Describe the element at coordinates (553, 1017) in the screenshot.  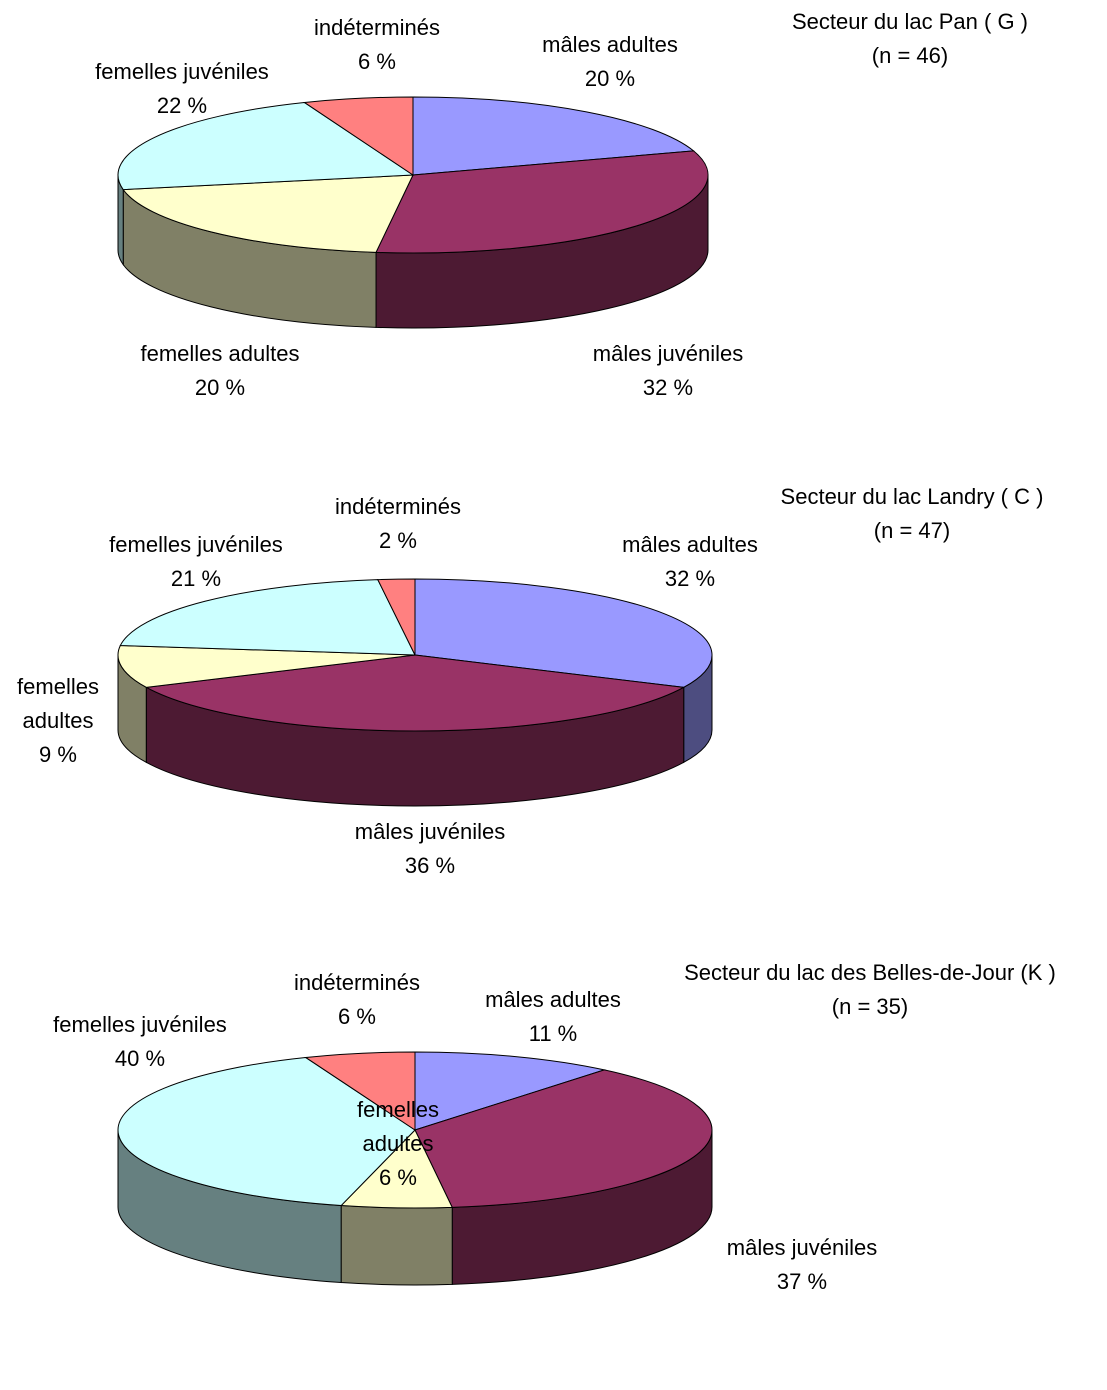
I see `data-label: mâles adultes 11 %` at that location.